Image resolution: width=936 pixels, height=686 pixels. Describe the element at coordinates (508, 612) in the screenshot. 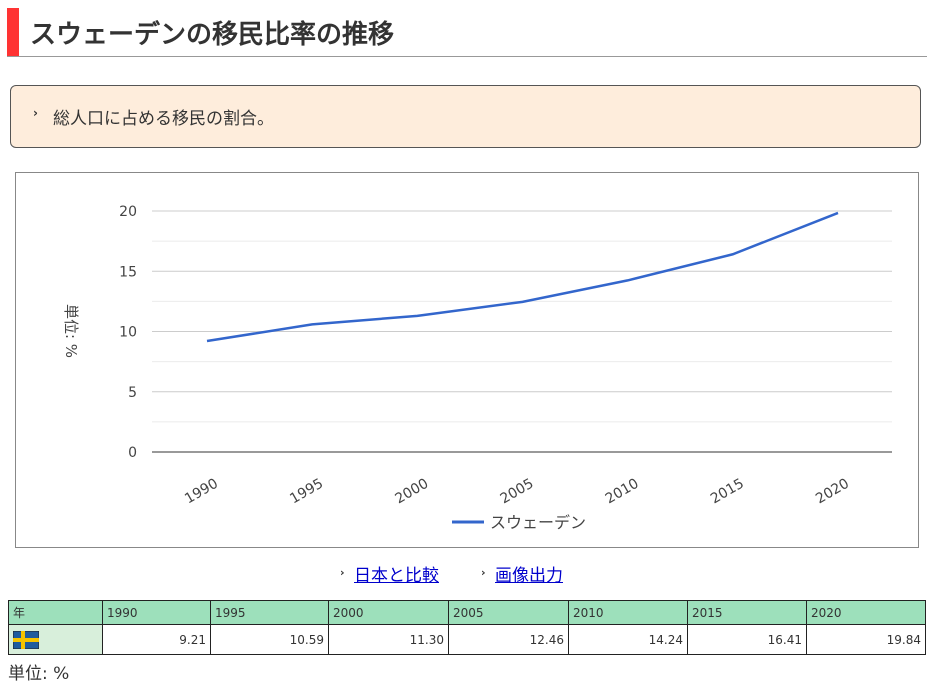

I see `header-year-2005: 2005` at that location.